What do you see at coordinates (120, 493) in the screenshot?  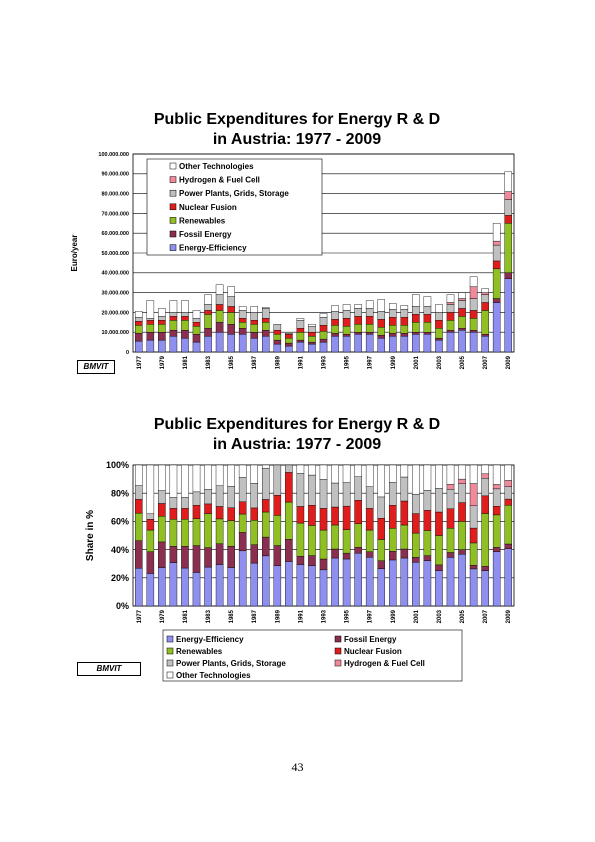 I see `y-tick-label: 80%` at bounding box center [120, 493].